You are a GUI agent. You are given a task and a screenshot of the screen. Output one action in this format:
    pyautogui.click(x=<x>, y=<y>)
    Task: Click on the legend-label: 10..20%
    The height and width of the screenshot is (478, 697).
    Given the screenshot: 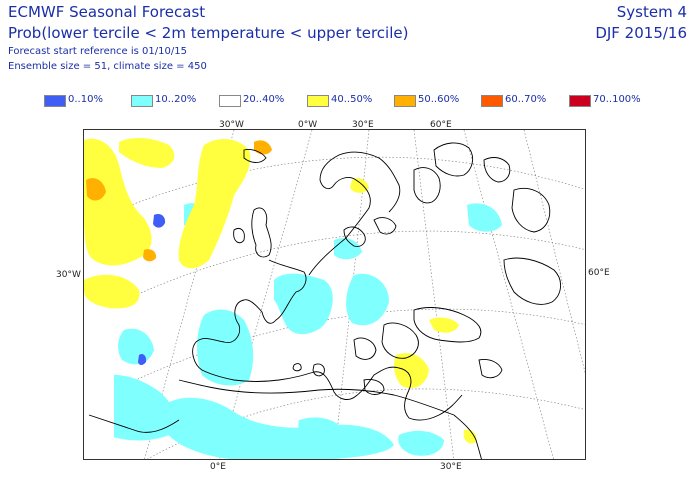 What is the action you would take?
    pyautogui.click(x=176, y=99)
    